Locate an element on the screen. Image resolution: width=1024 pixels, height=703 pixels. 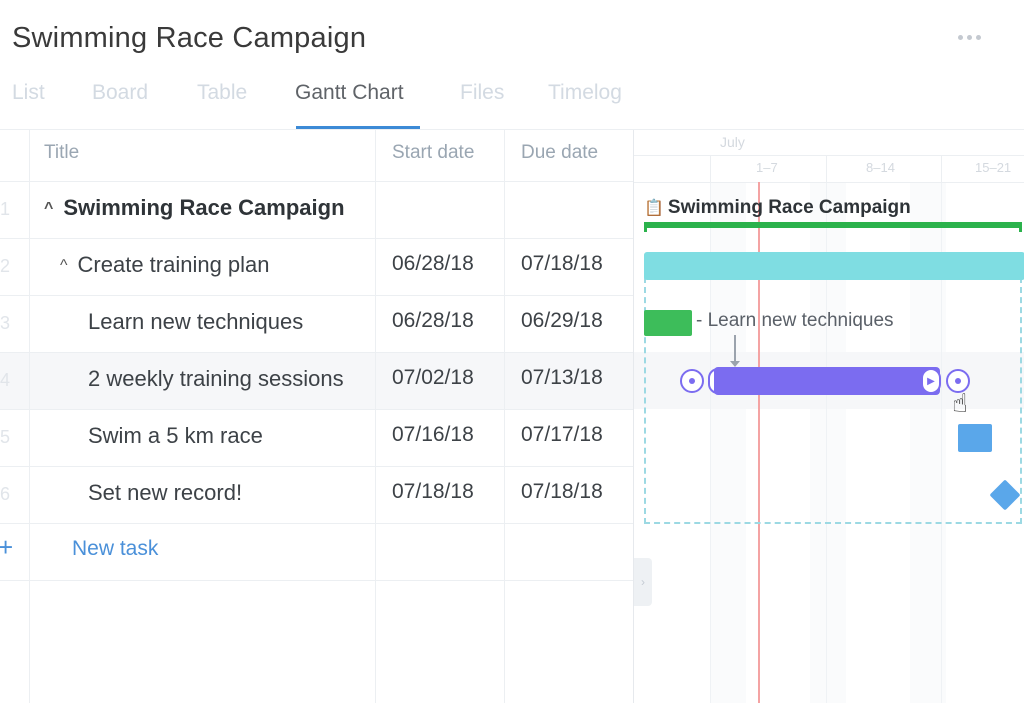
project-bar is located at coordinates (833, 227).